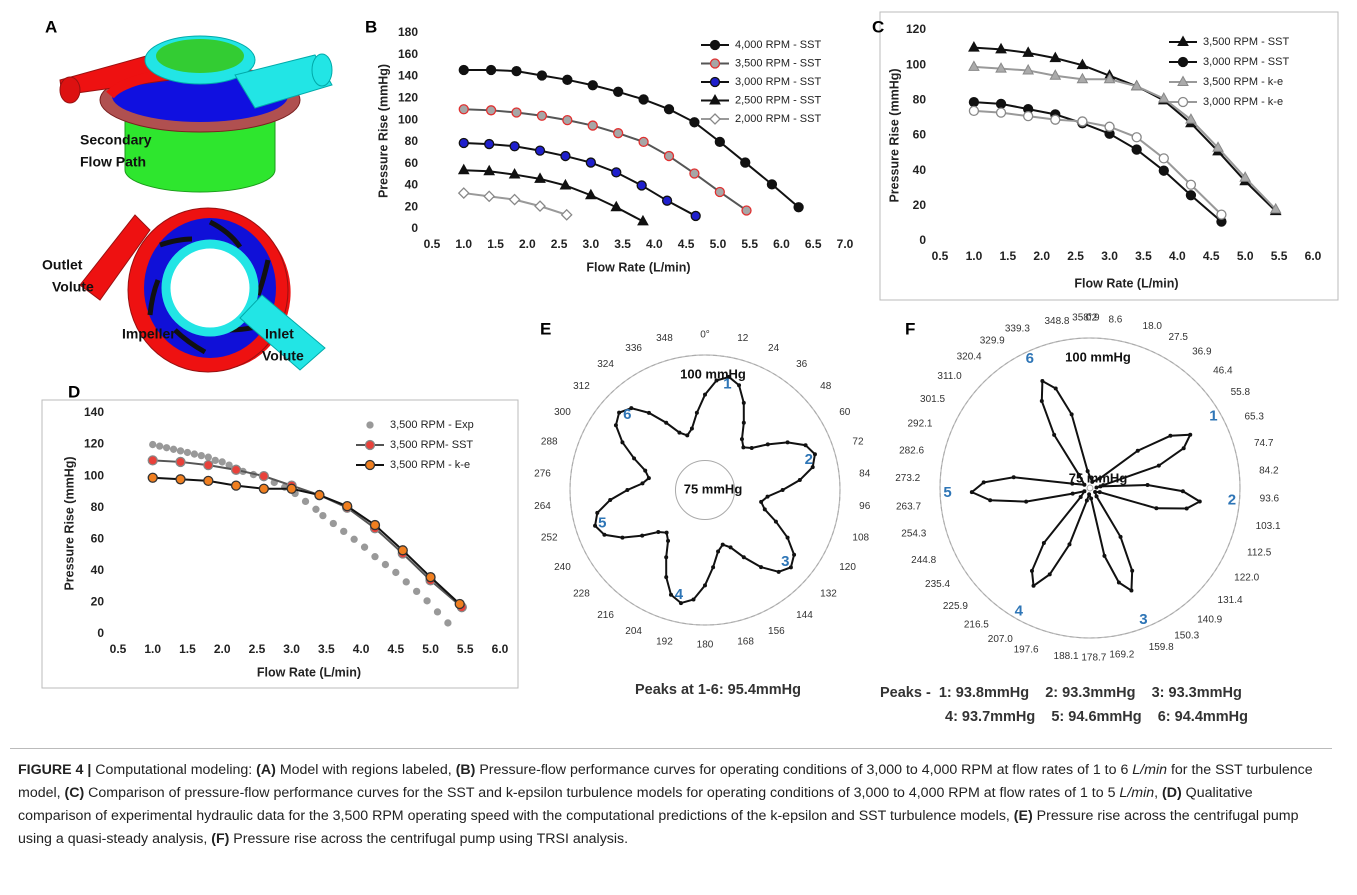  What do you see at coordinates (1093, 658) in the screenshot?
I see `angle-tick-label: 178.7` at bounding box center [1093, 658].